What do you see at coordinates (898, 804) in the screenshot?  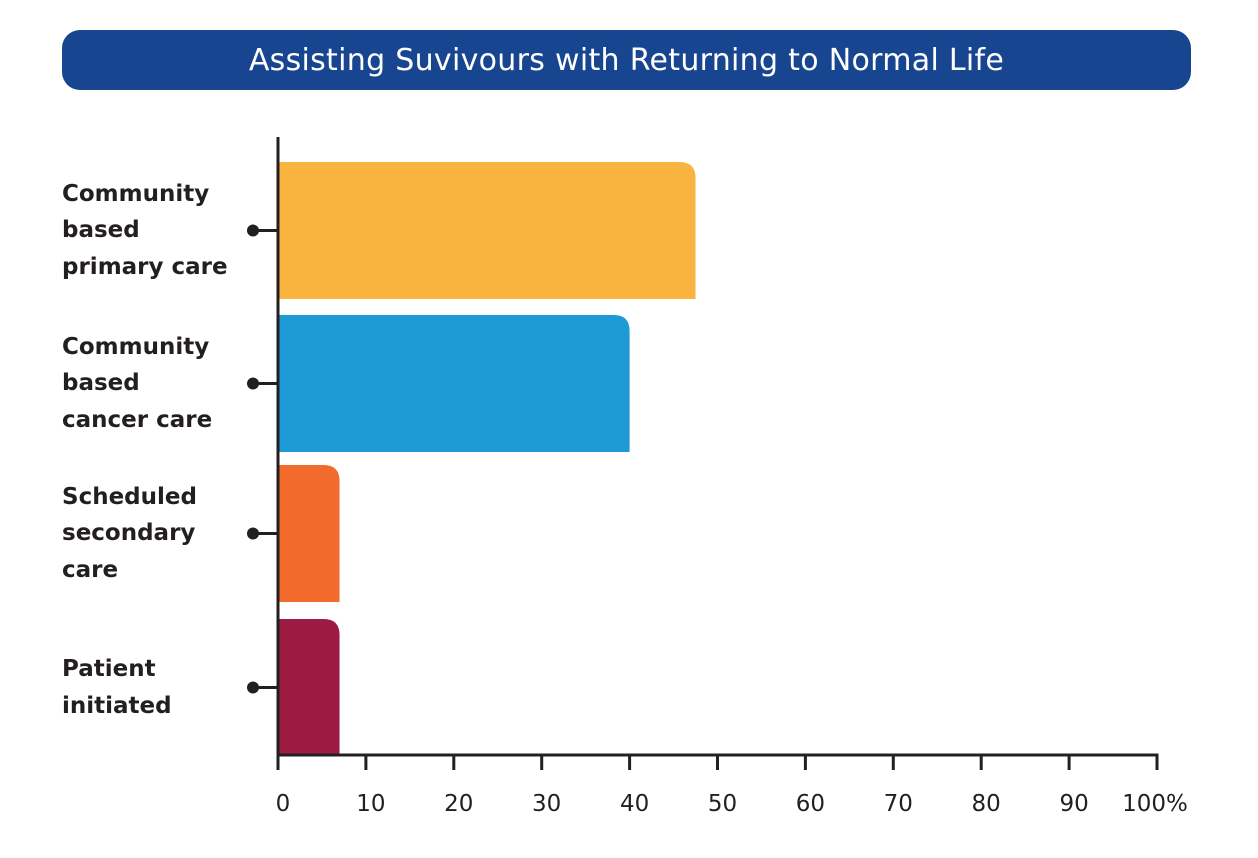 I see `x-tick-label-70: 70` at bounding box center [898, 804].